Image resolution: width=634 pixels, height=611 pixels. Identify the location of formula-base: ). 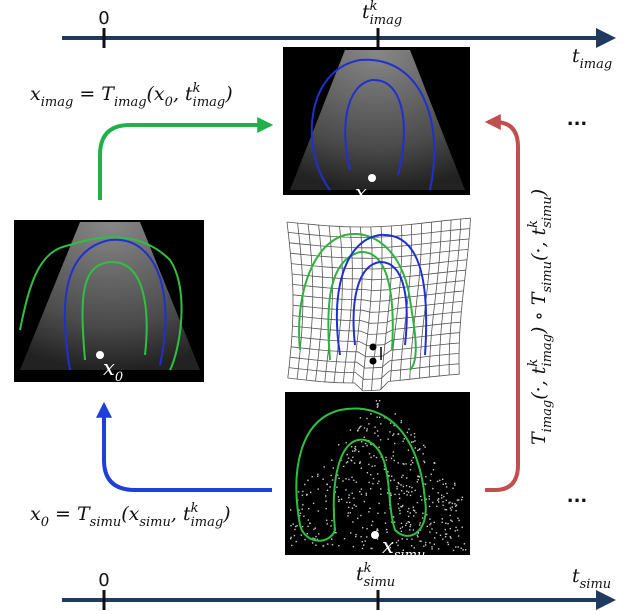
(228, 94).